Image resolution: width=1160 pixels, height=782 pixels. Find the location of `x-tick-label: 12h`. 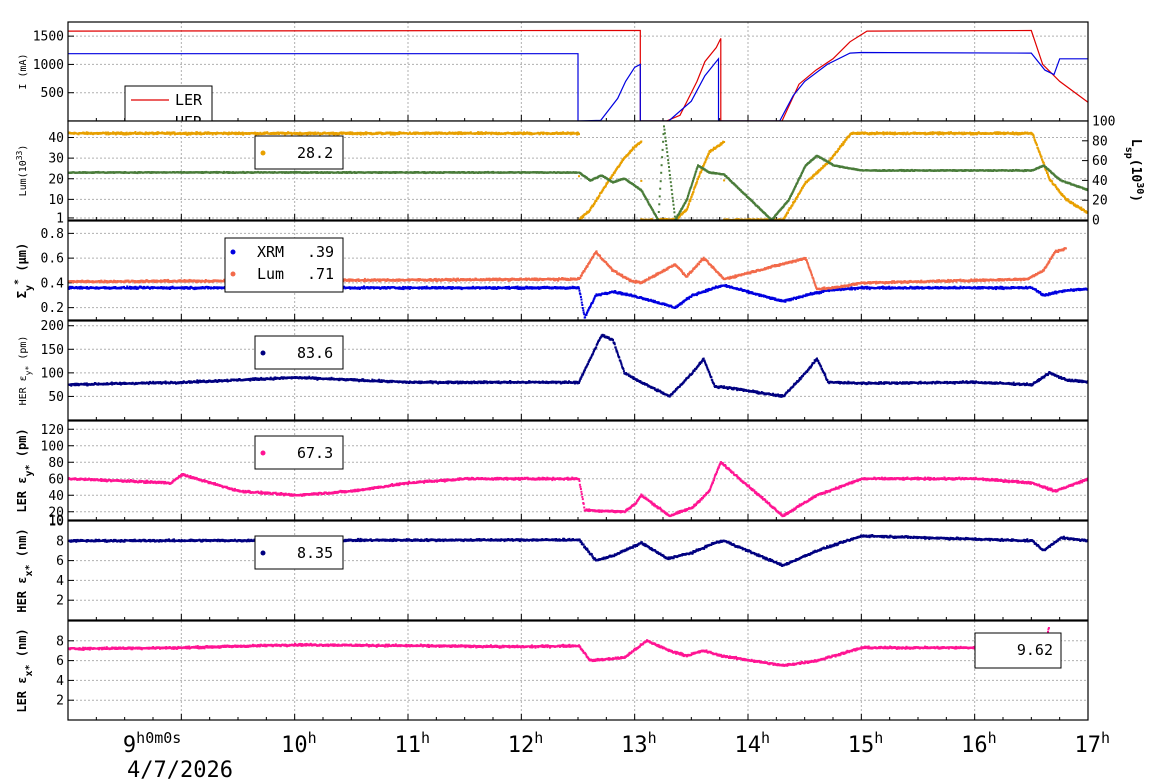

x-tick-label: 12h is located at coordinates (526, 743).